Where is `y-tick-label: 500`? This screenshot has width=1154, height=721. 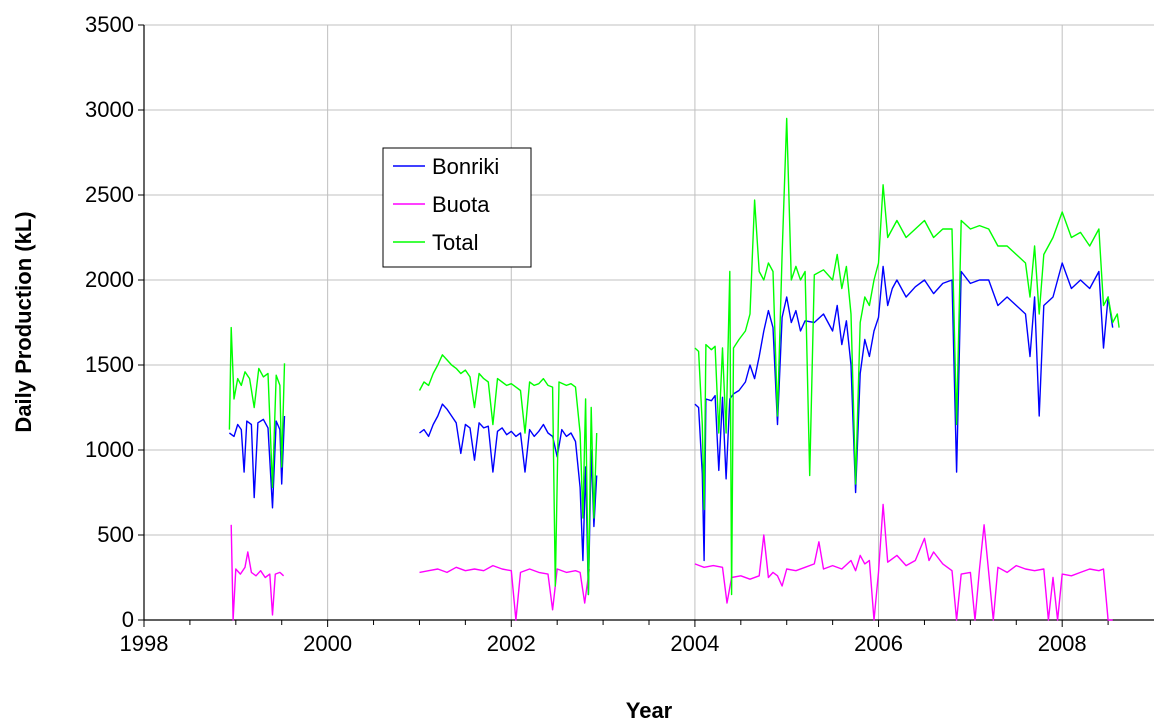
y-tick-label: 500 is located at coordinates (115, 534).